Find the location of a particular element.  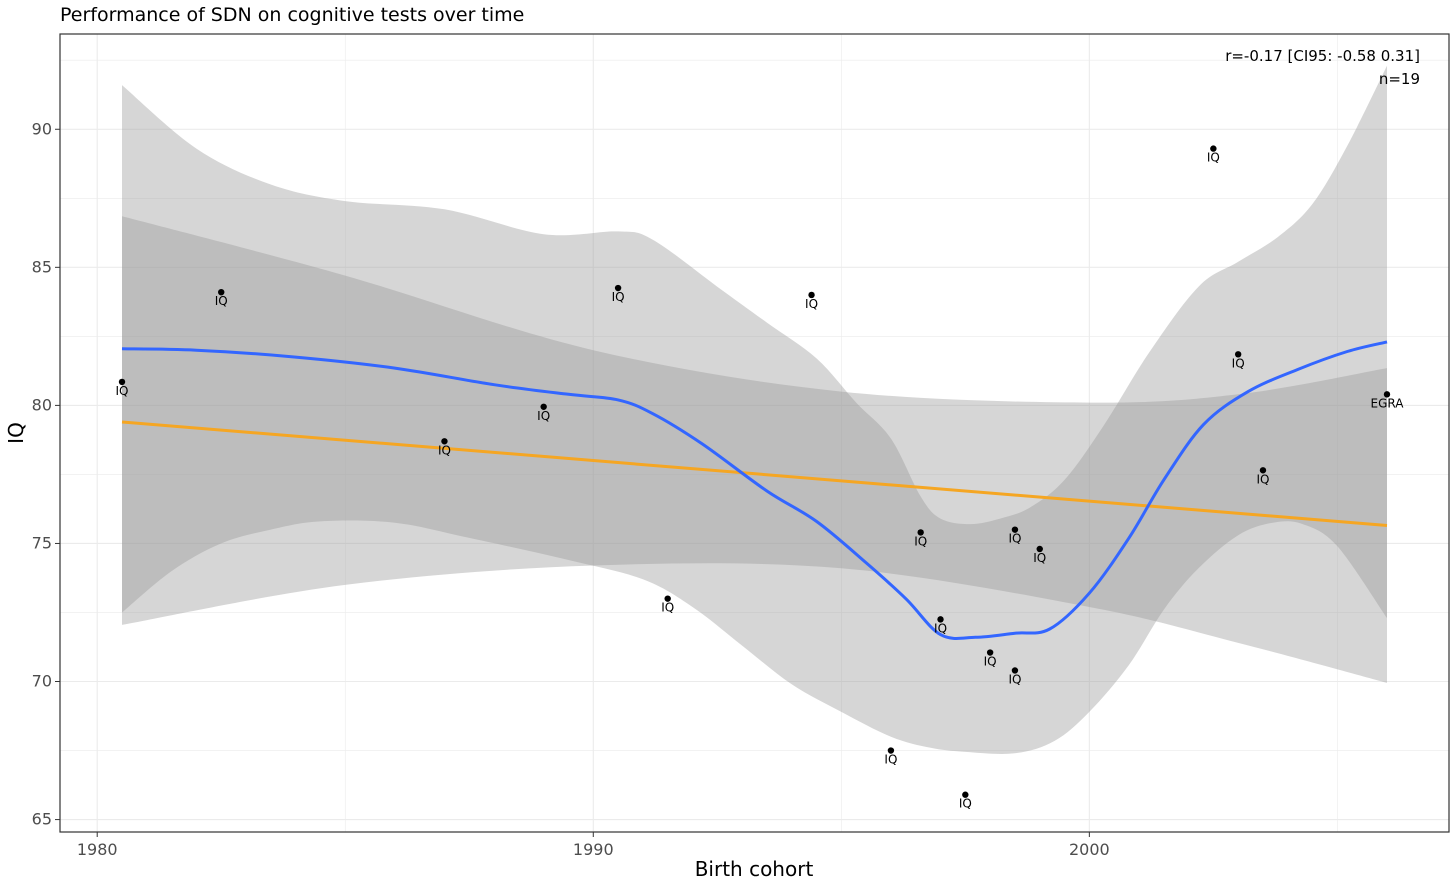

data-point-4: IQ is located at coordinates (543, 413).